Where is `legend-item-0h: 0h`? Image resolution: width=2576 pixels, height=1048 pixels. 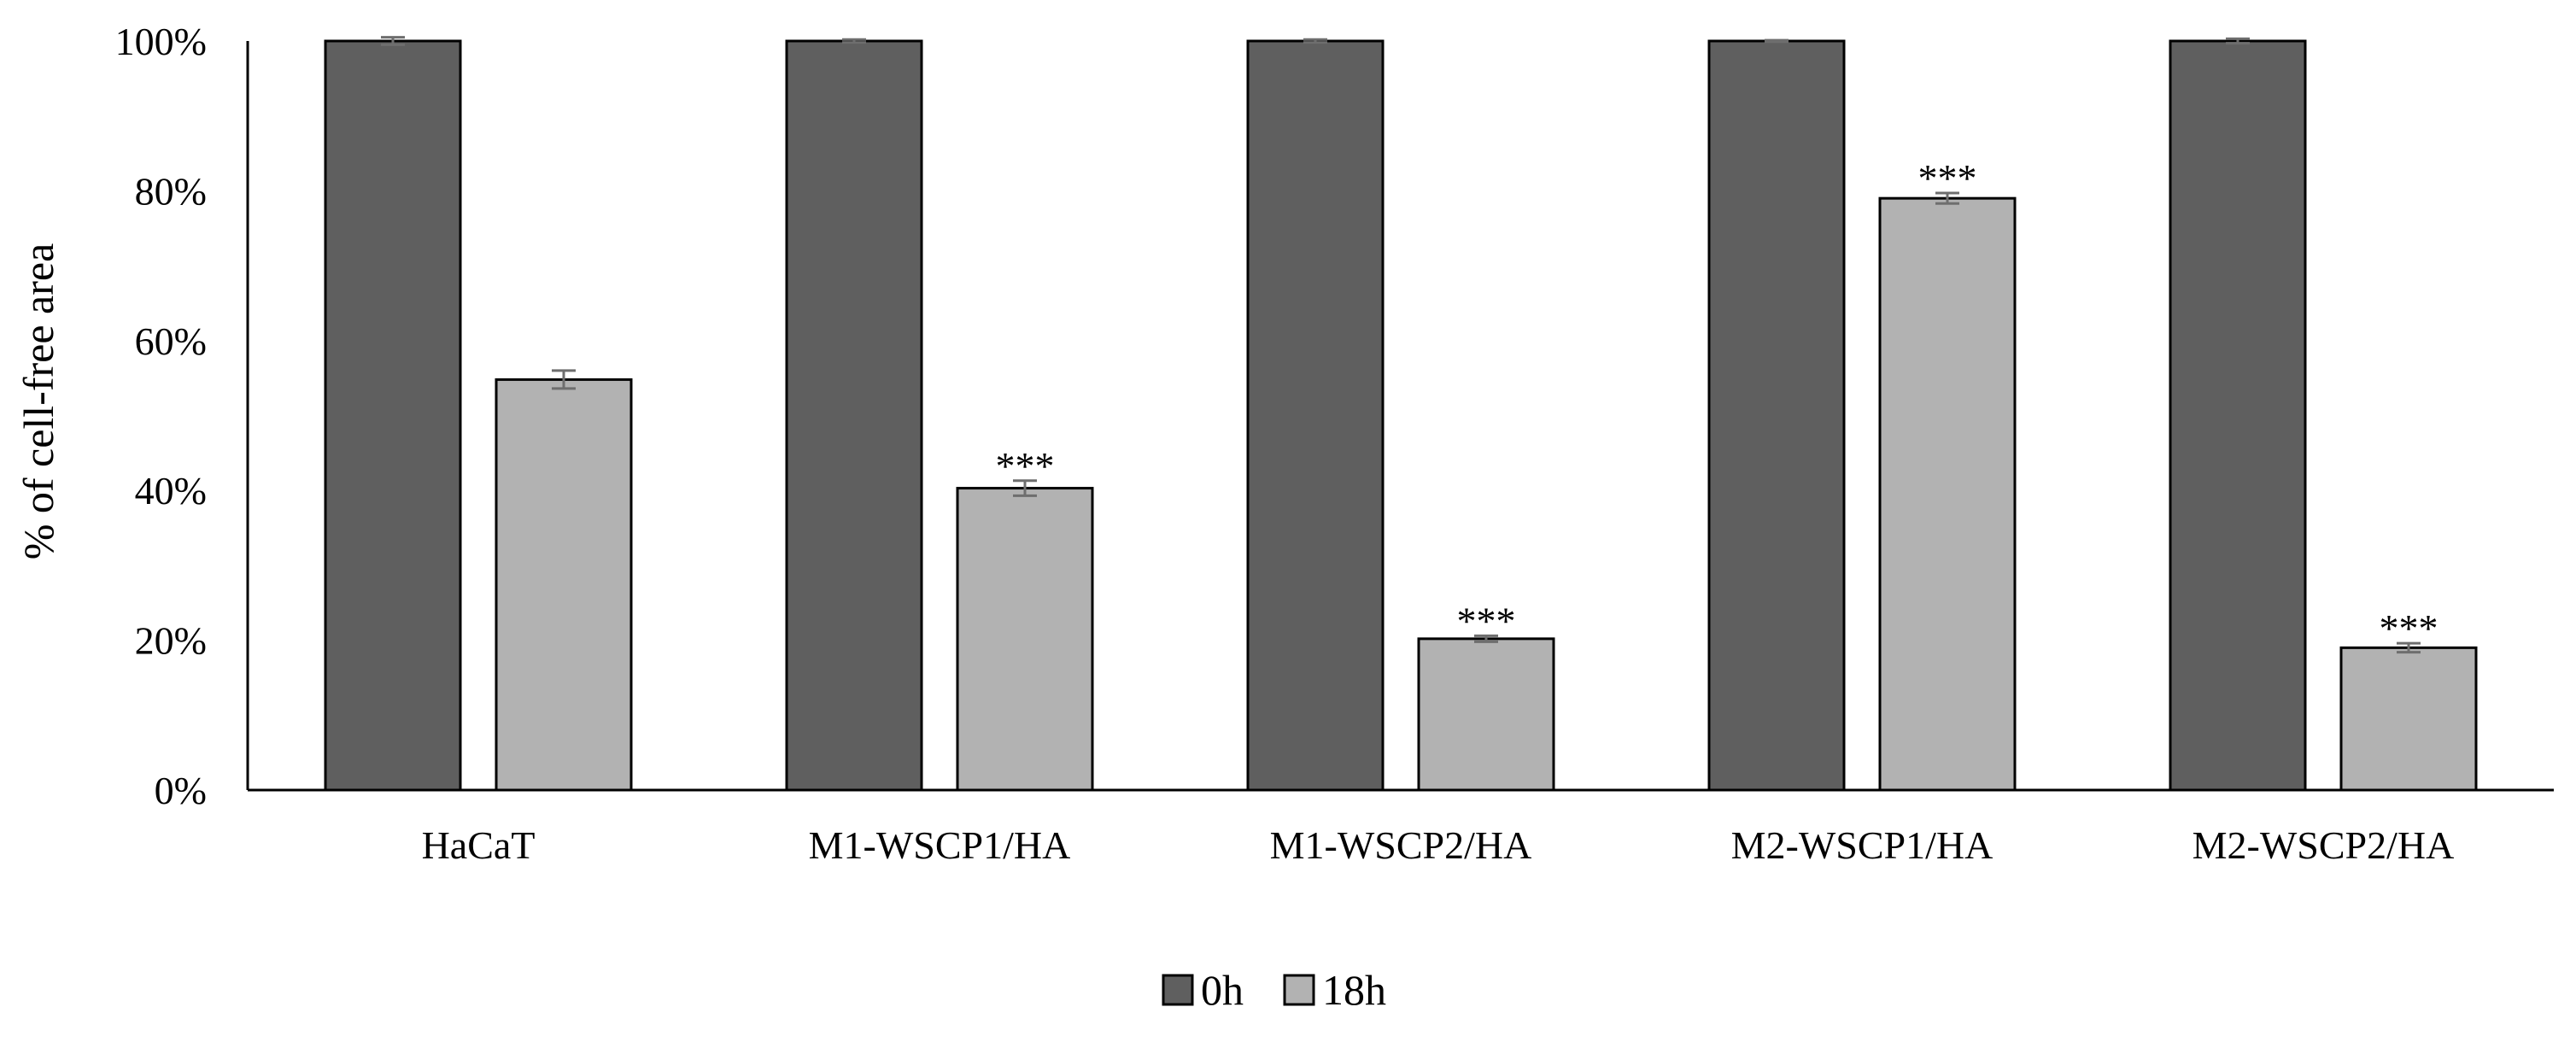 legend-item-0h: 0h is located at coordinates (1203, 990).